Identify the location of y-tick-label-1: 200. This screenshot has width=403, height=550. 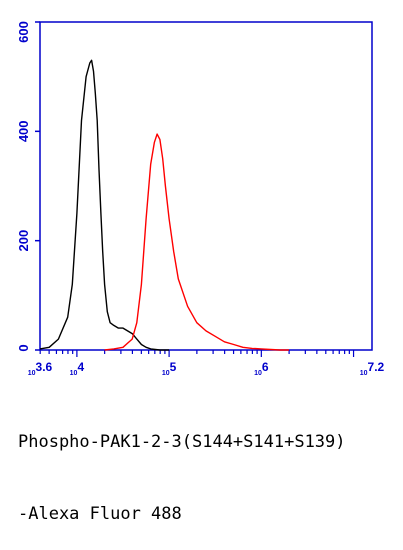
(23, 241).